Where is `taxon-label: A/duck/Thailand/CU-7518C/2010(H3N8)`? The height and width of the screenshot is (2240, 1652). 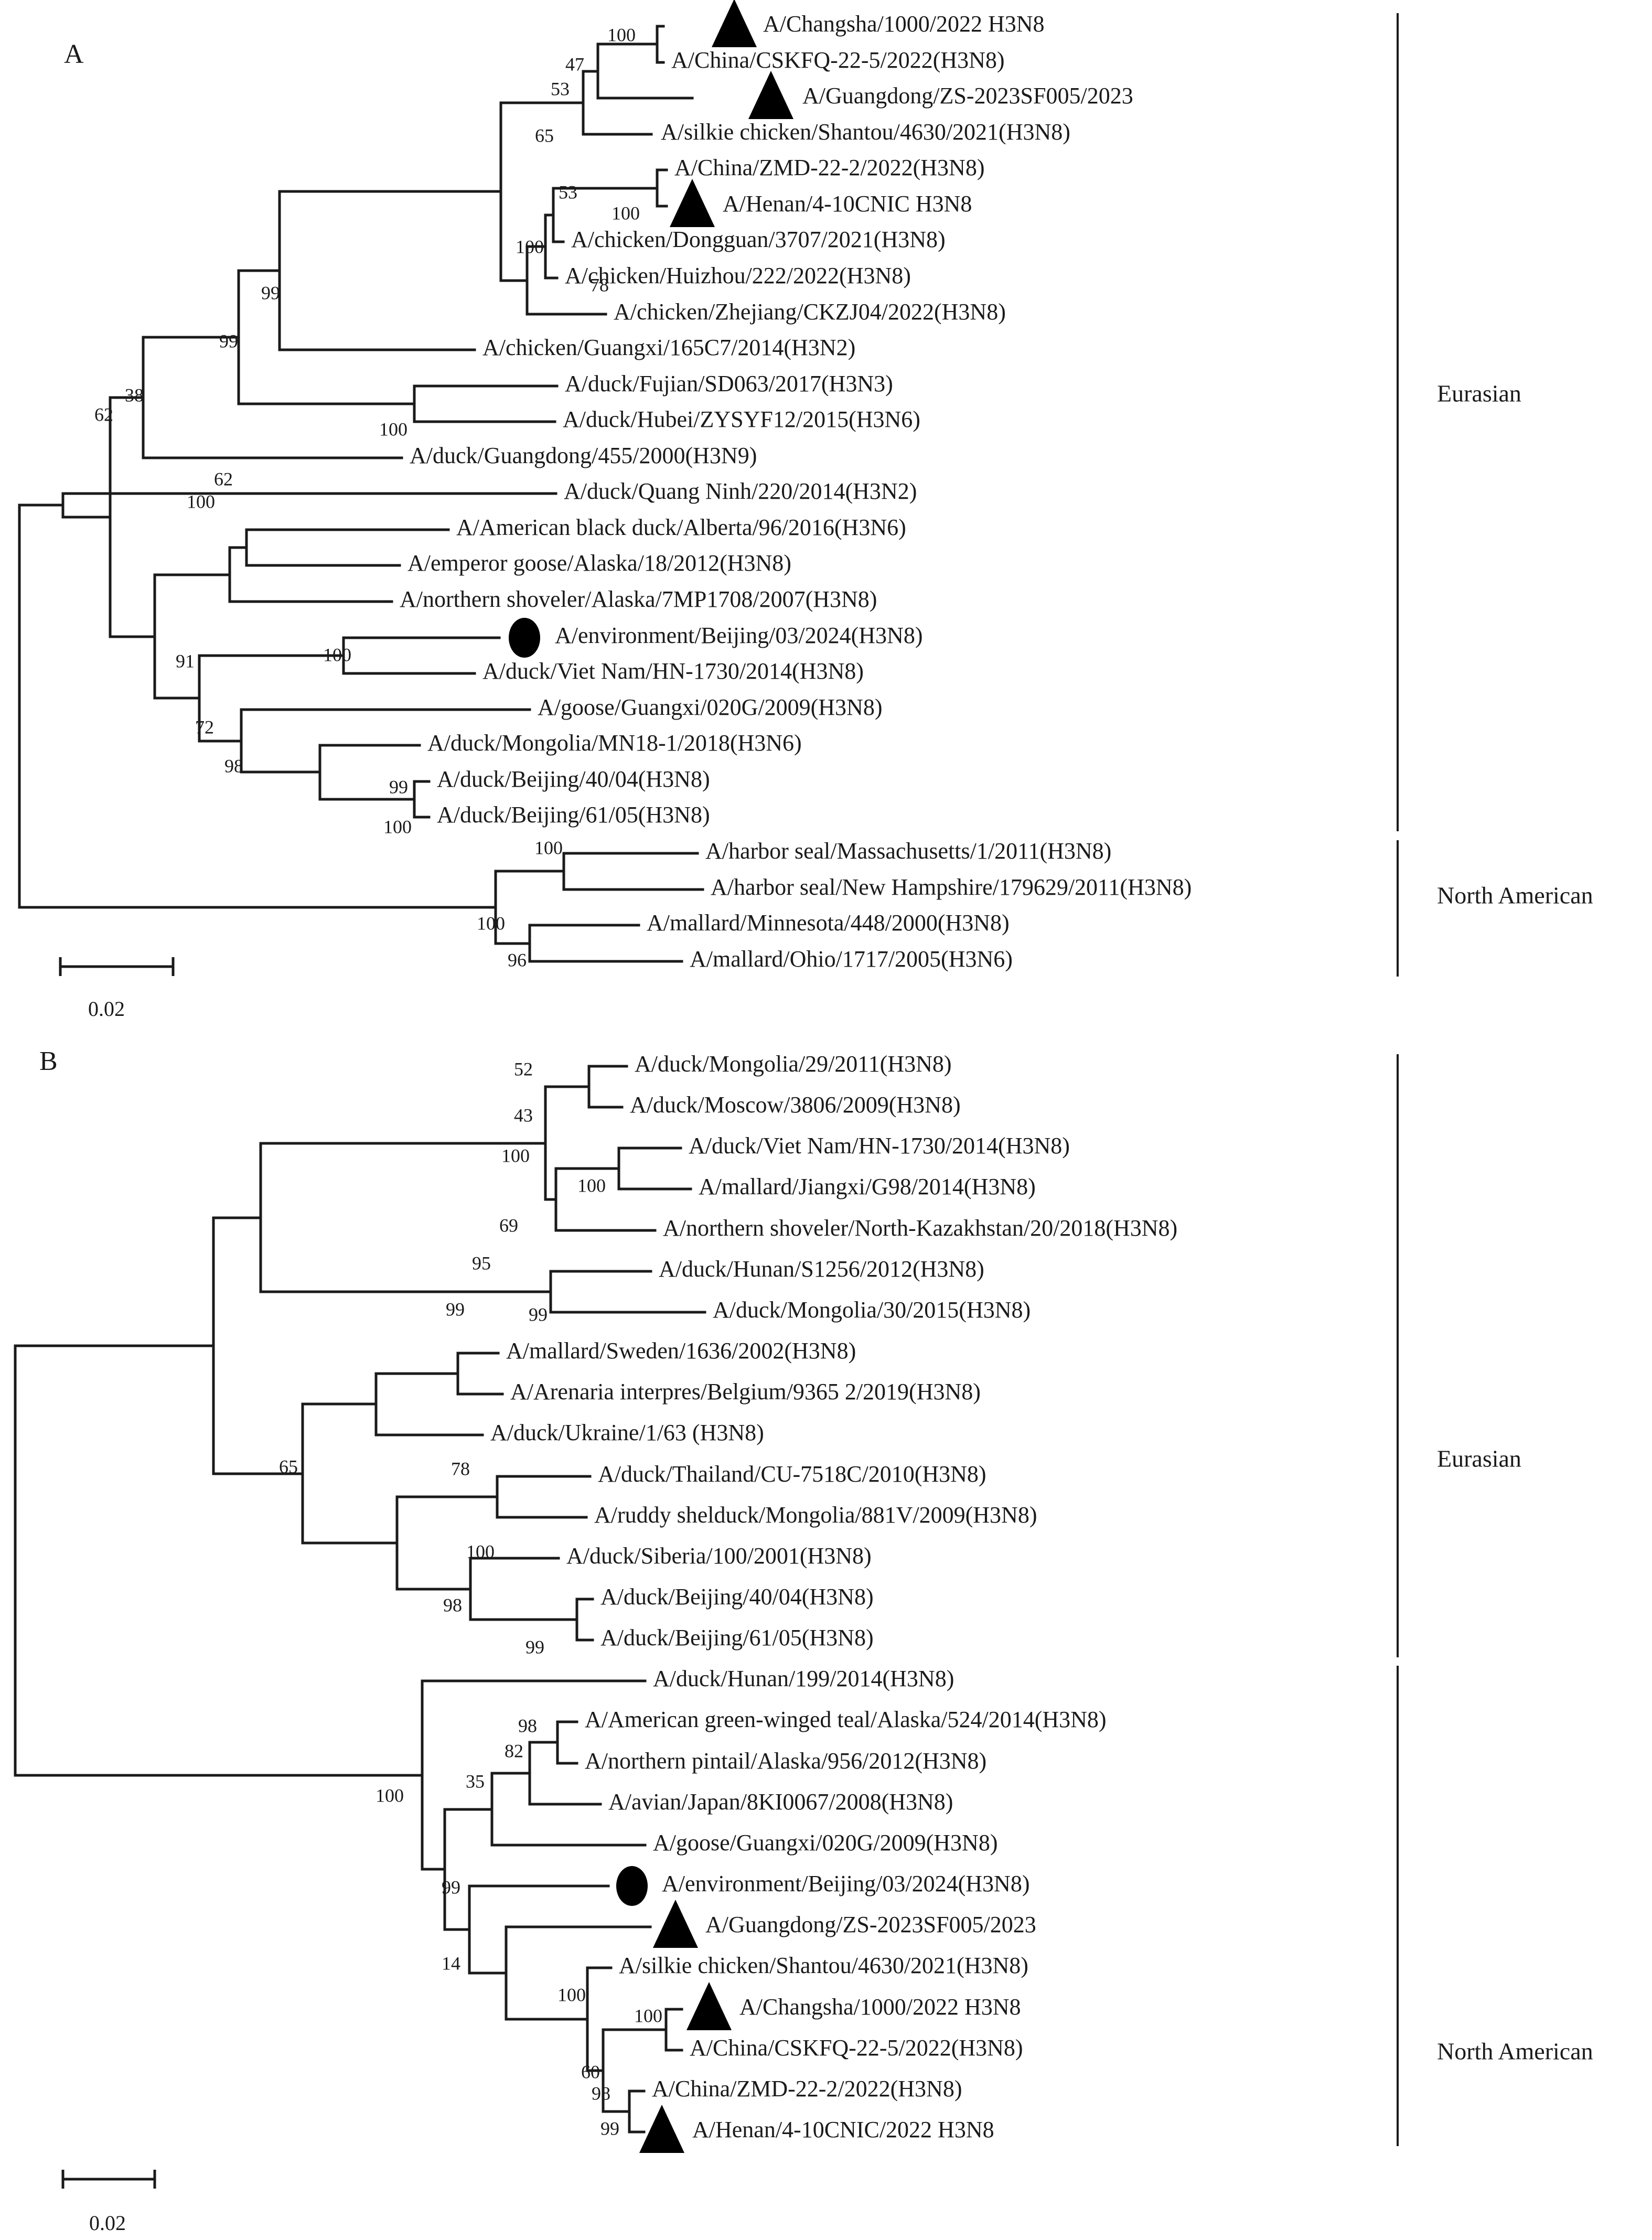 taxon-label: A/duck/Thailand/CU-7518C/2010(H3N8) is located at coordinates (792, 1474).